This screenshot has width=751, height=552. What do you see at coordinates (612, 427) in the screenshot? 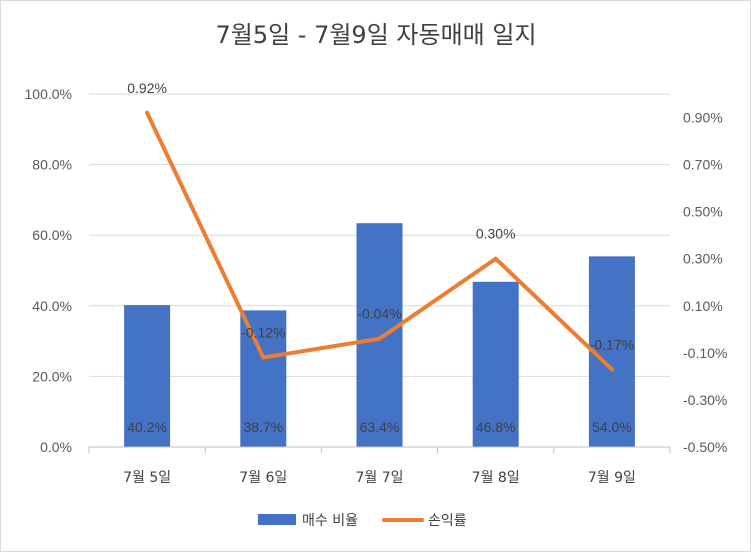
I see `bar-data-label: 54.0%` at bounding box center [612, 427].